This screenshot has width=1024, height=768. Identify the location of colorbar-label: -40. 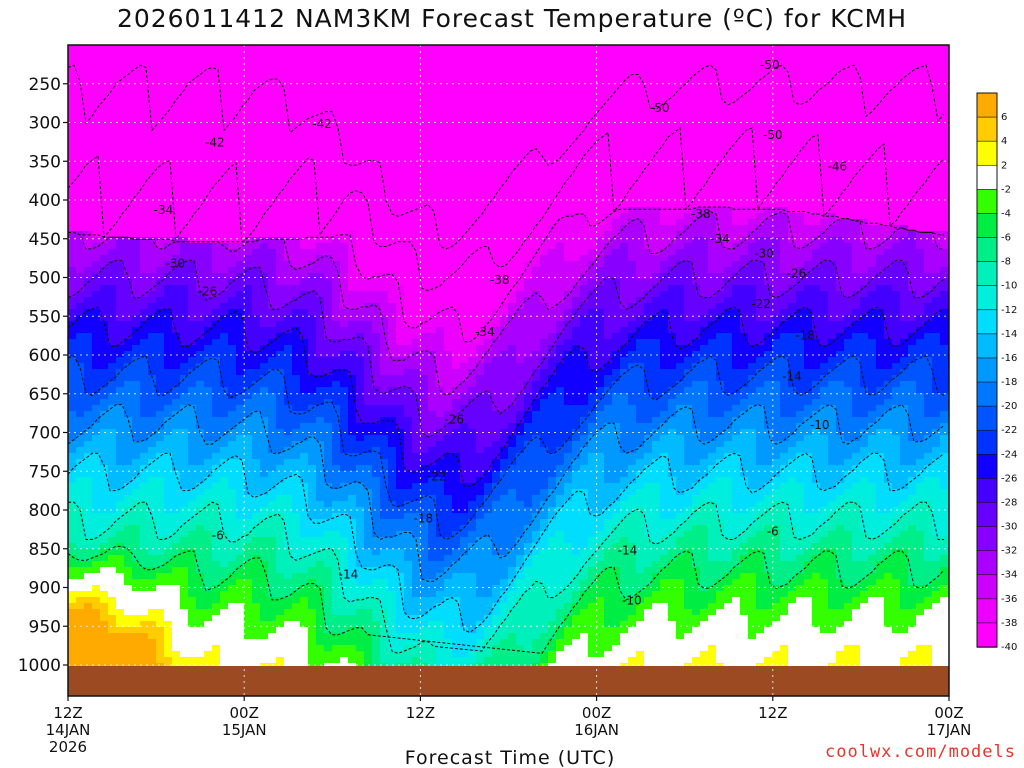
(1009, 647).